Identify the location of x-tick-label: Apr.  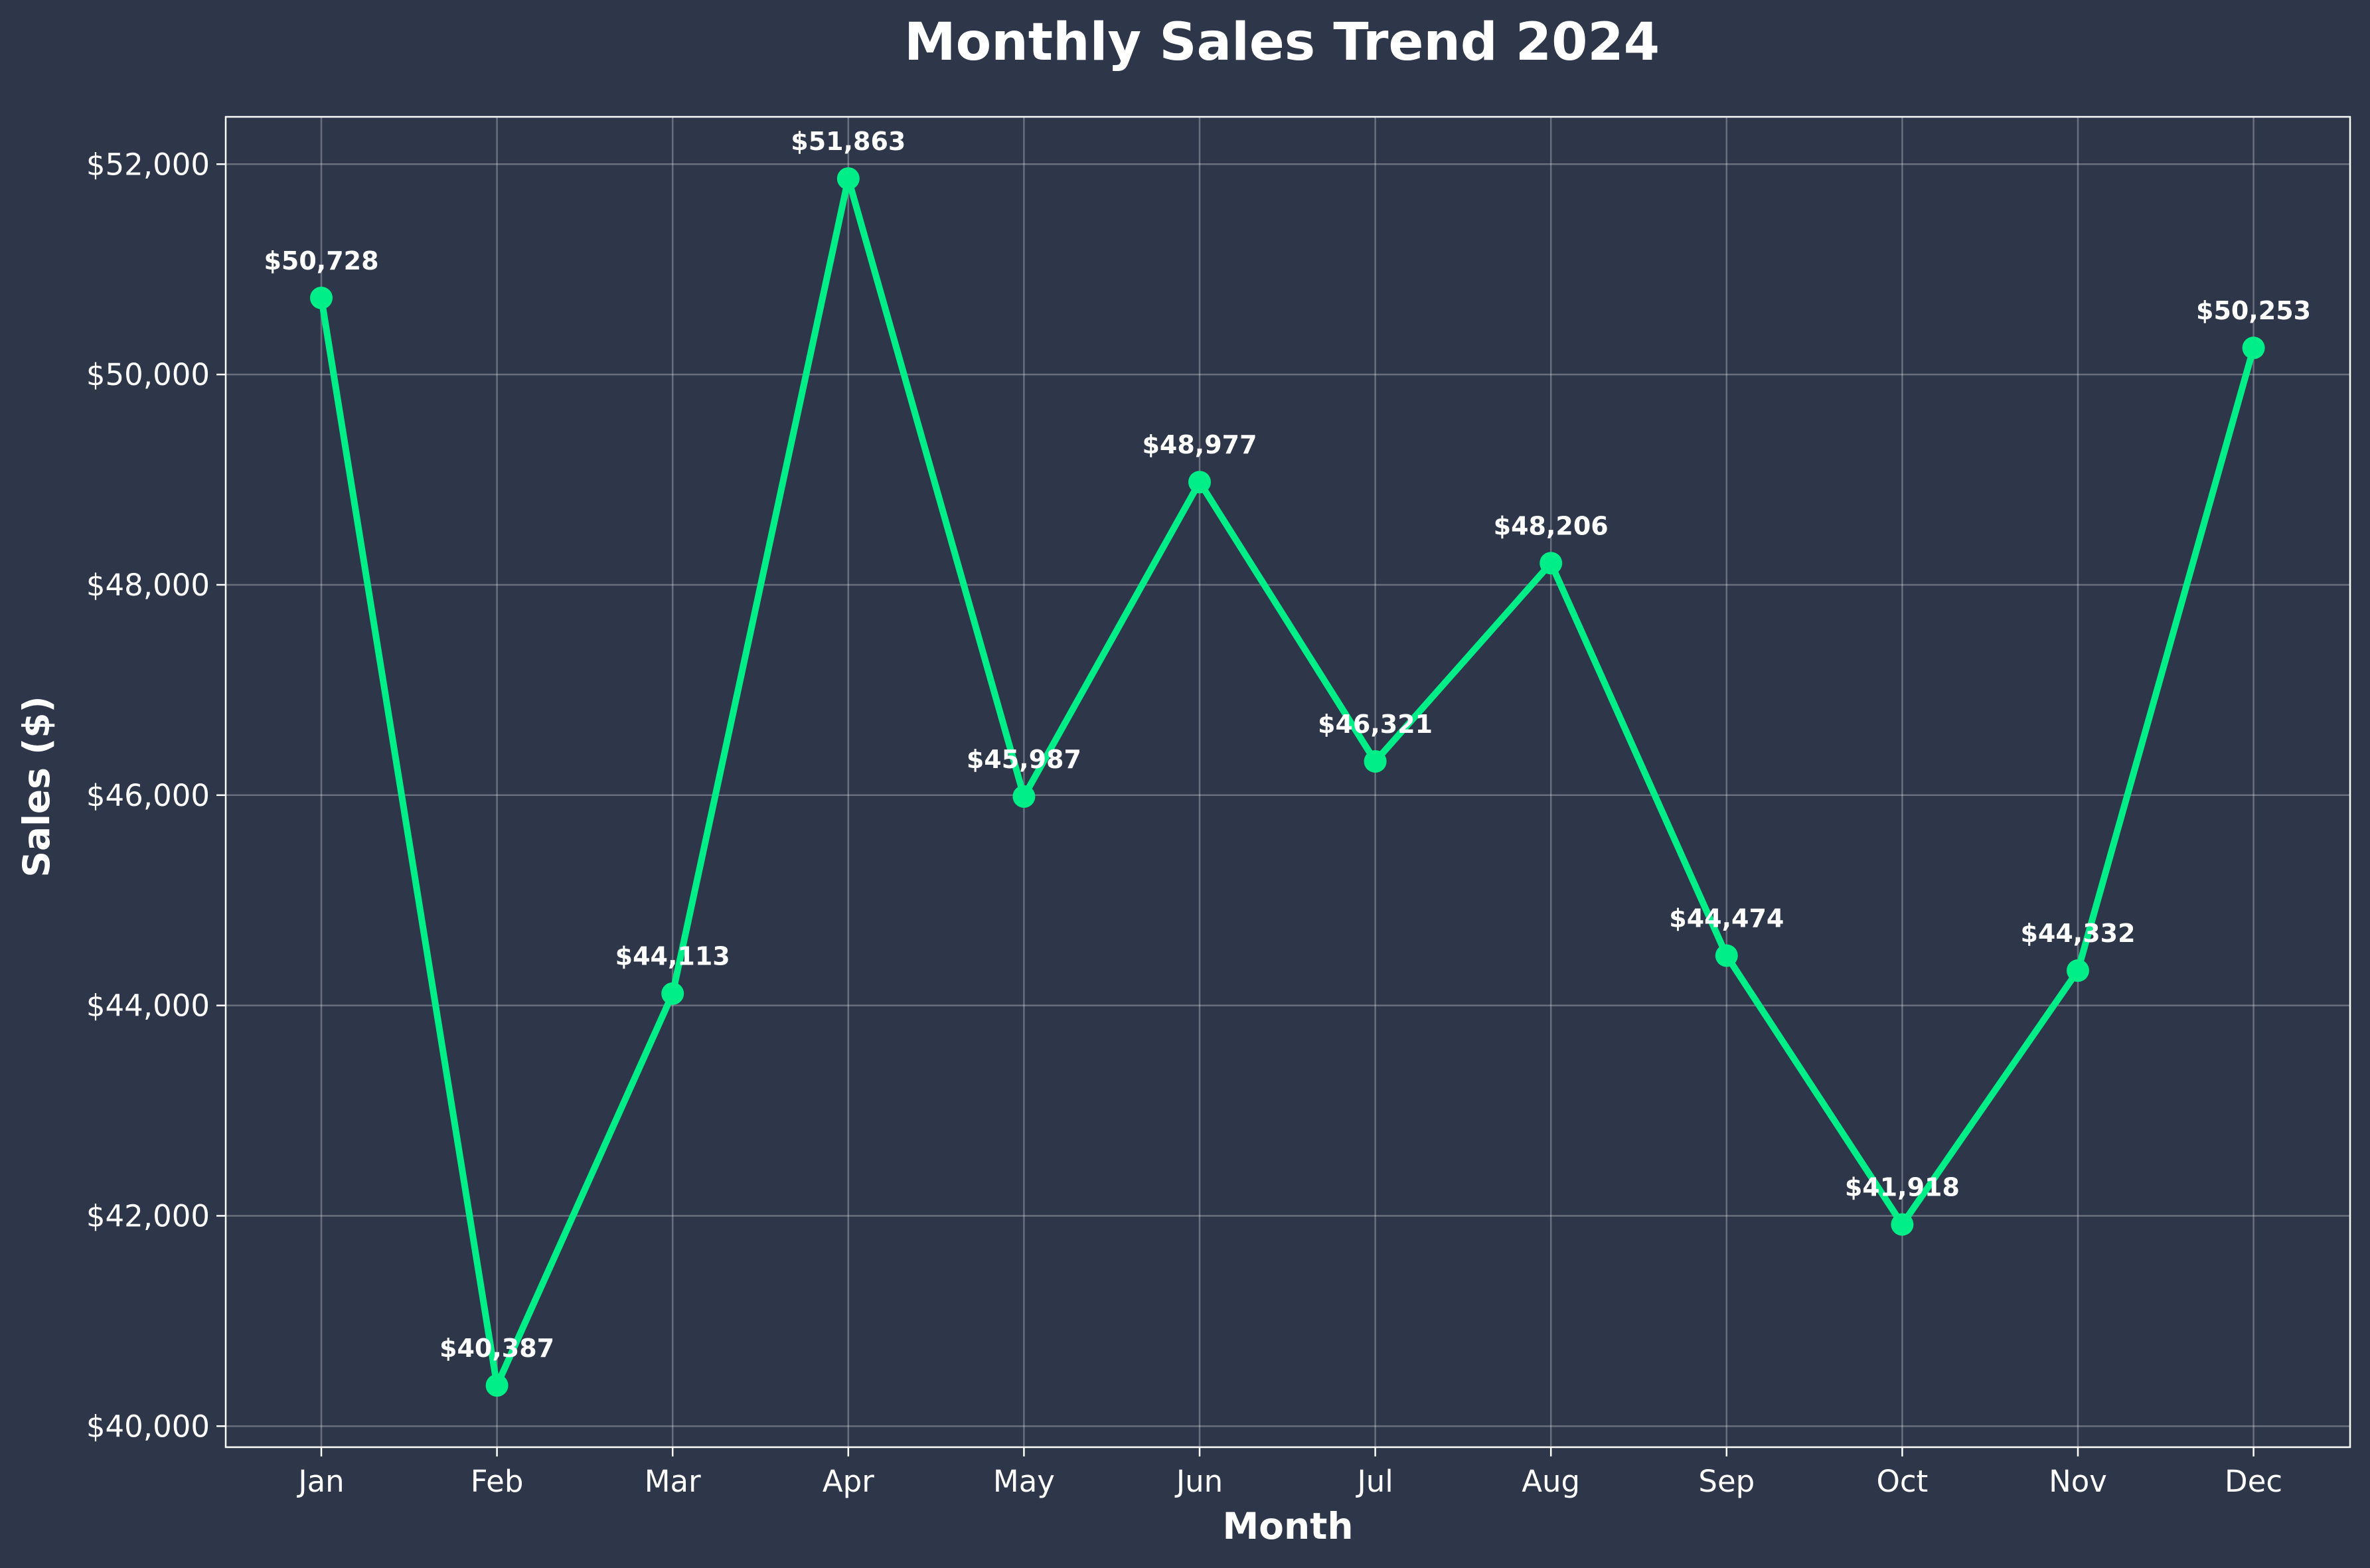
(848, 1482).